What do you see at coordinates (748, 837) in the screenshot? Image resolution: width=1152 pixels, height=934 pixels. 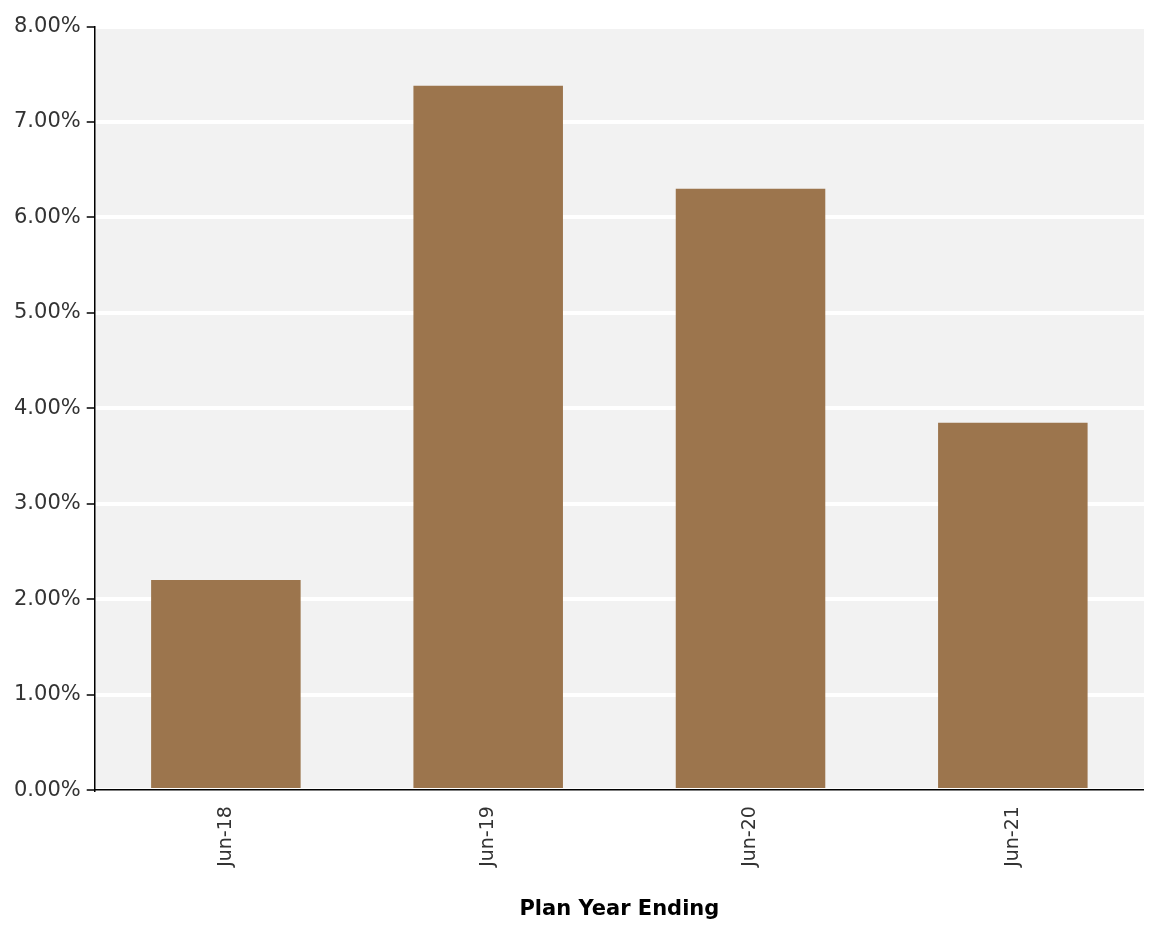 I see `x-tick-label: Jun-20` at bounding box center [748, 837].